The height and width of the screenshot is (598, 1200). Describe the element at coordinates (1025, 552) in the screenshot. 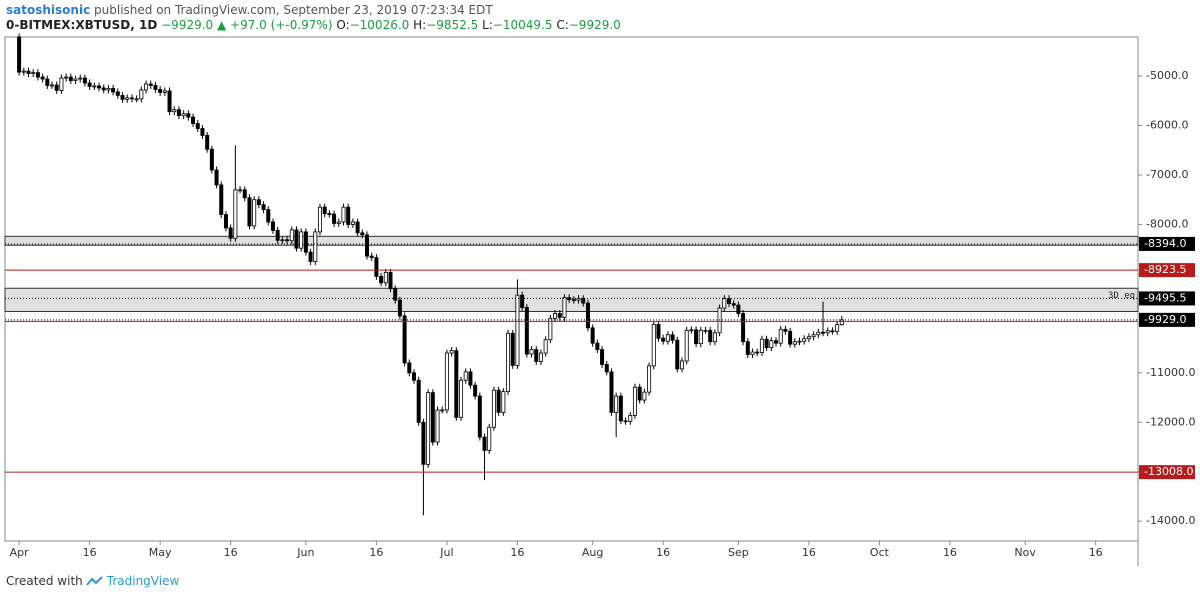

I see `x-tick-label: Nov` at that location.